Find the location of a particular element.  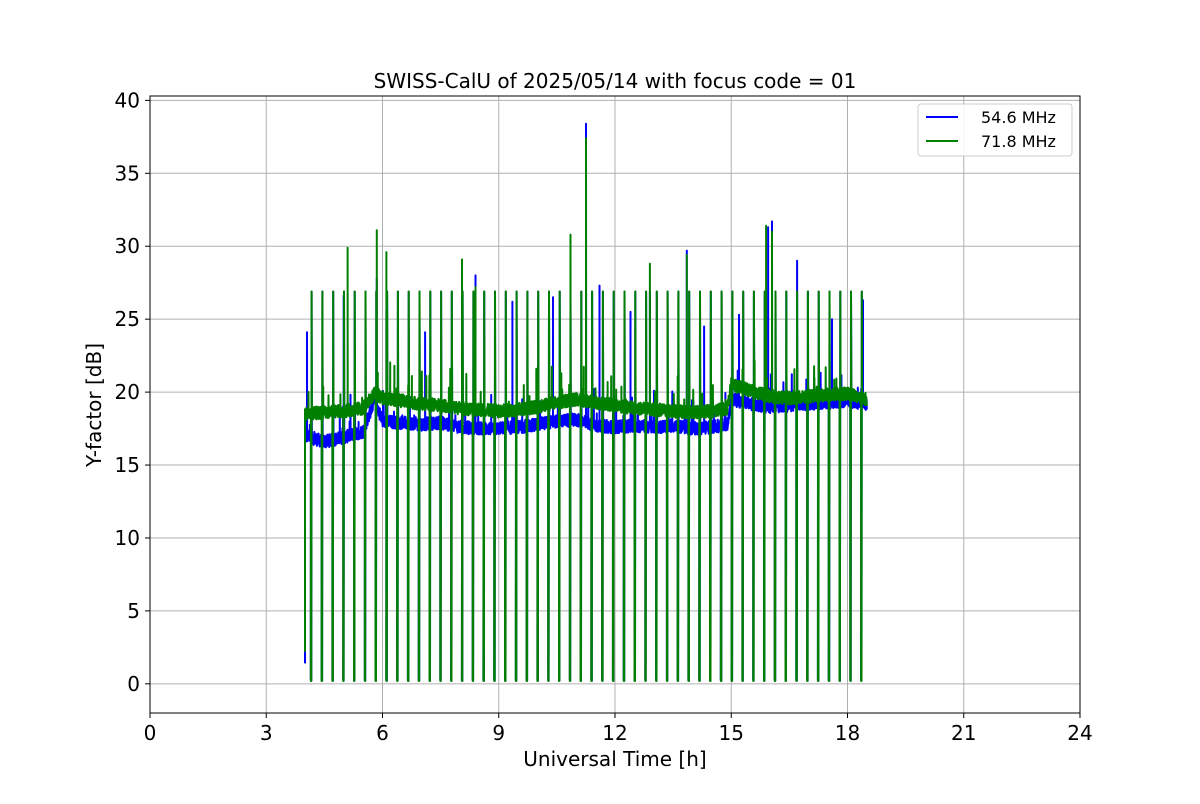

y-tick-label: 40 is located at coordinates (127, 100).